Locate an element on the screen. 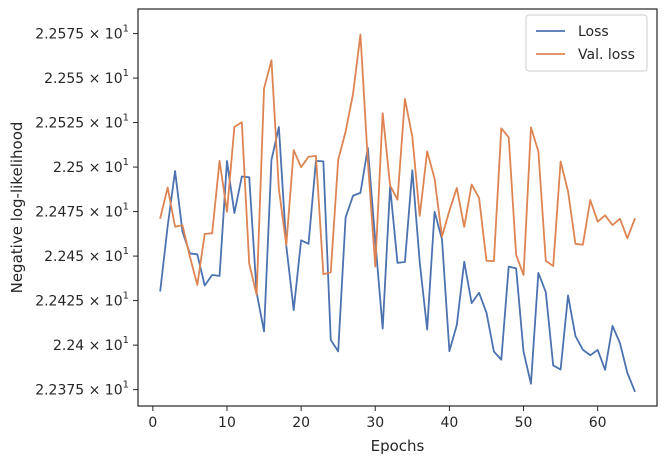 Image resolution: width=666 pixels, height=464 pixels. x-tick-label: 20 is located at coordinates (301, 423).